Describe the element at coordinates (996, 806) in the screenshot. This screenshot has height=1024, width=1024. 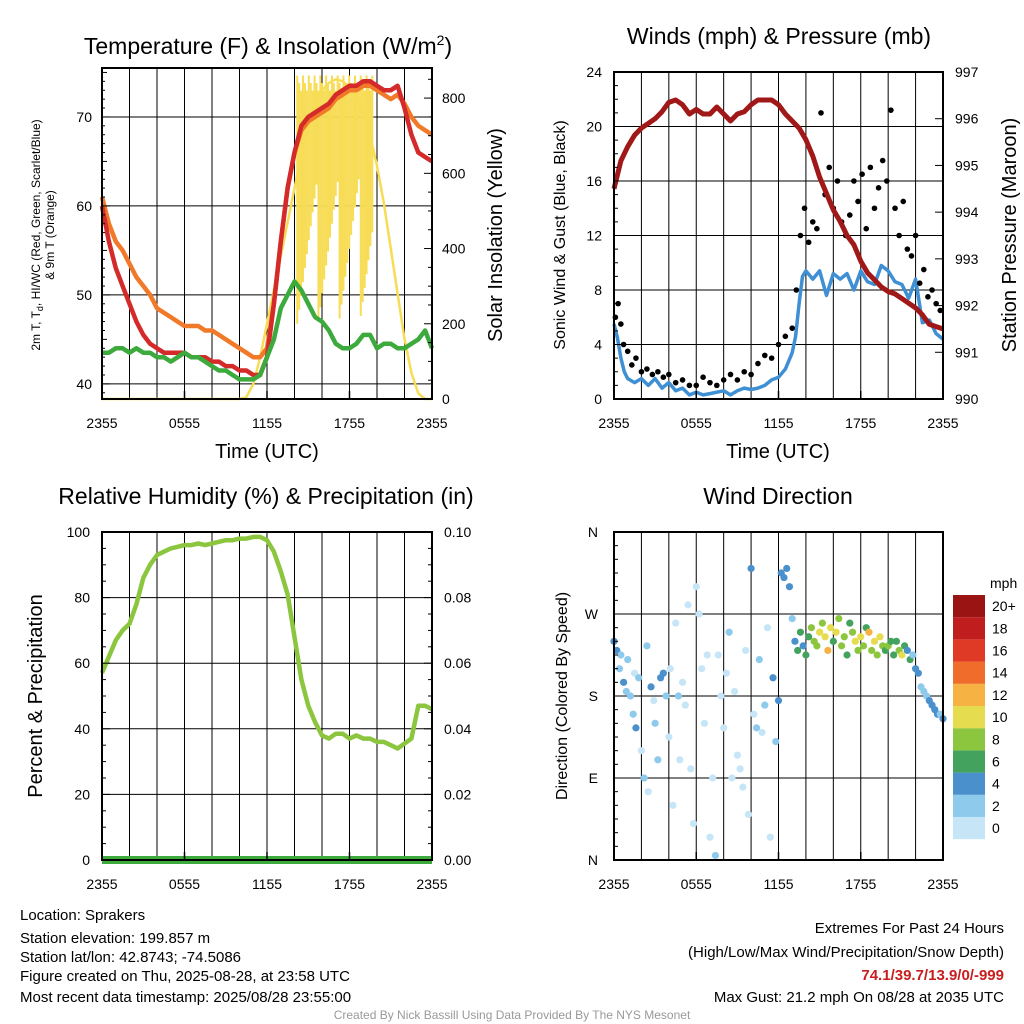
I see `colorbar-label: 2` at that location.